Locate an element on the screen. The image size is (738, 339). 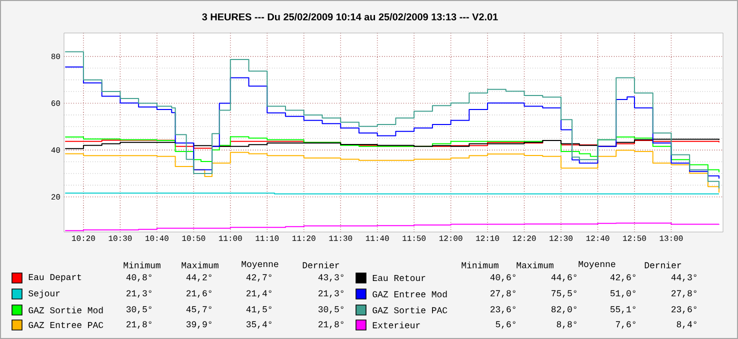
text: 21,4° is located at coordinates (259, 294).